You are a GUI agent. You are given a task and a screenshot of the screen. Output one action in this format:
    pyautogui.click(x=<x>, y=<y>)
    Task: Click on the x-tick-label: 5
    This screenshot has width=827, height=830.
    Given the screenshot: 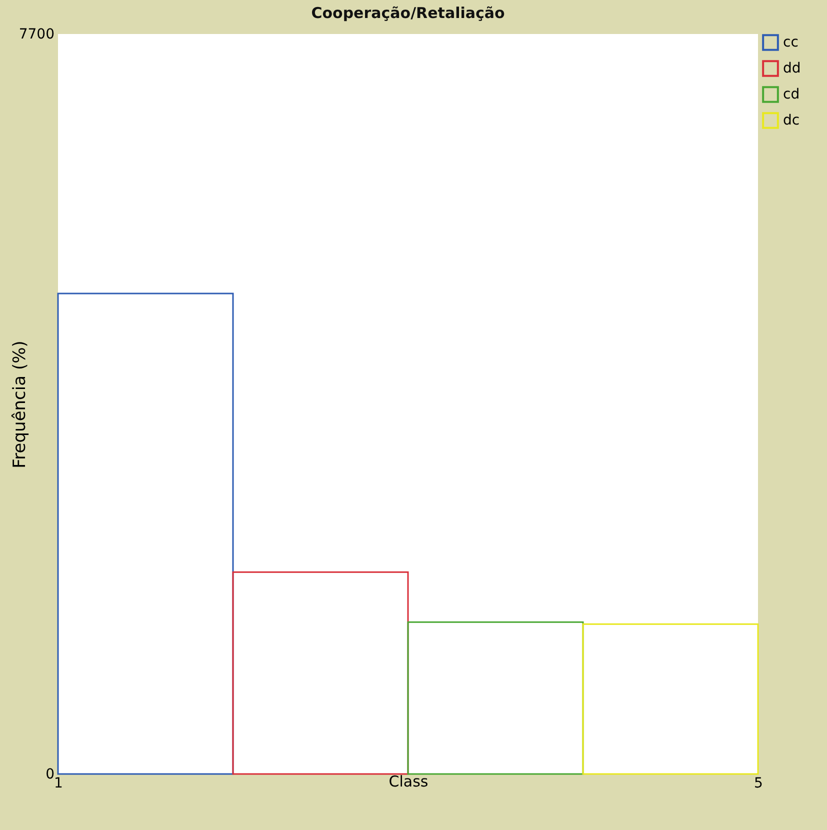 What is the action you would take?
    pyautogui.click(x=758, y=784)
    